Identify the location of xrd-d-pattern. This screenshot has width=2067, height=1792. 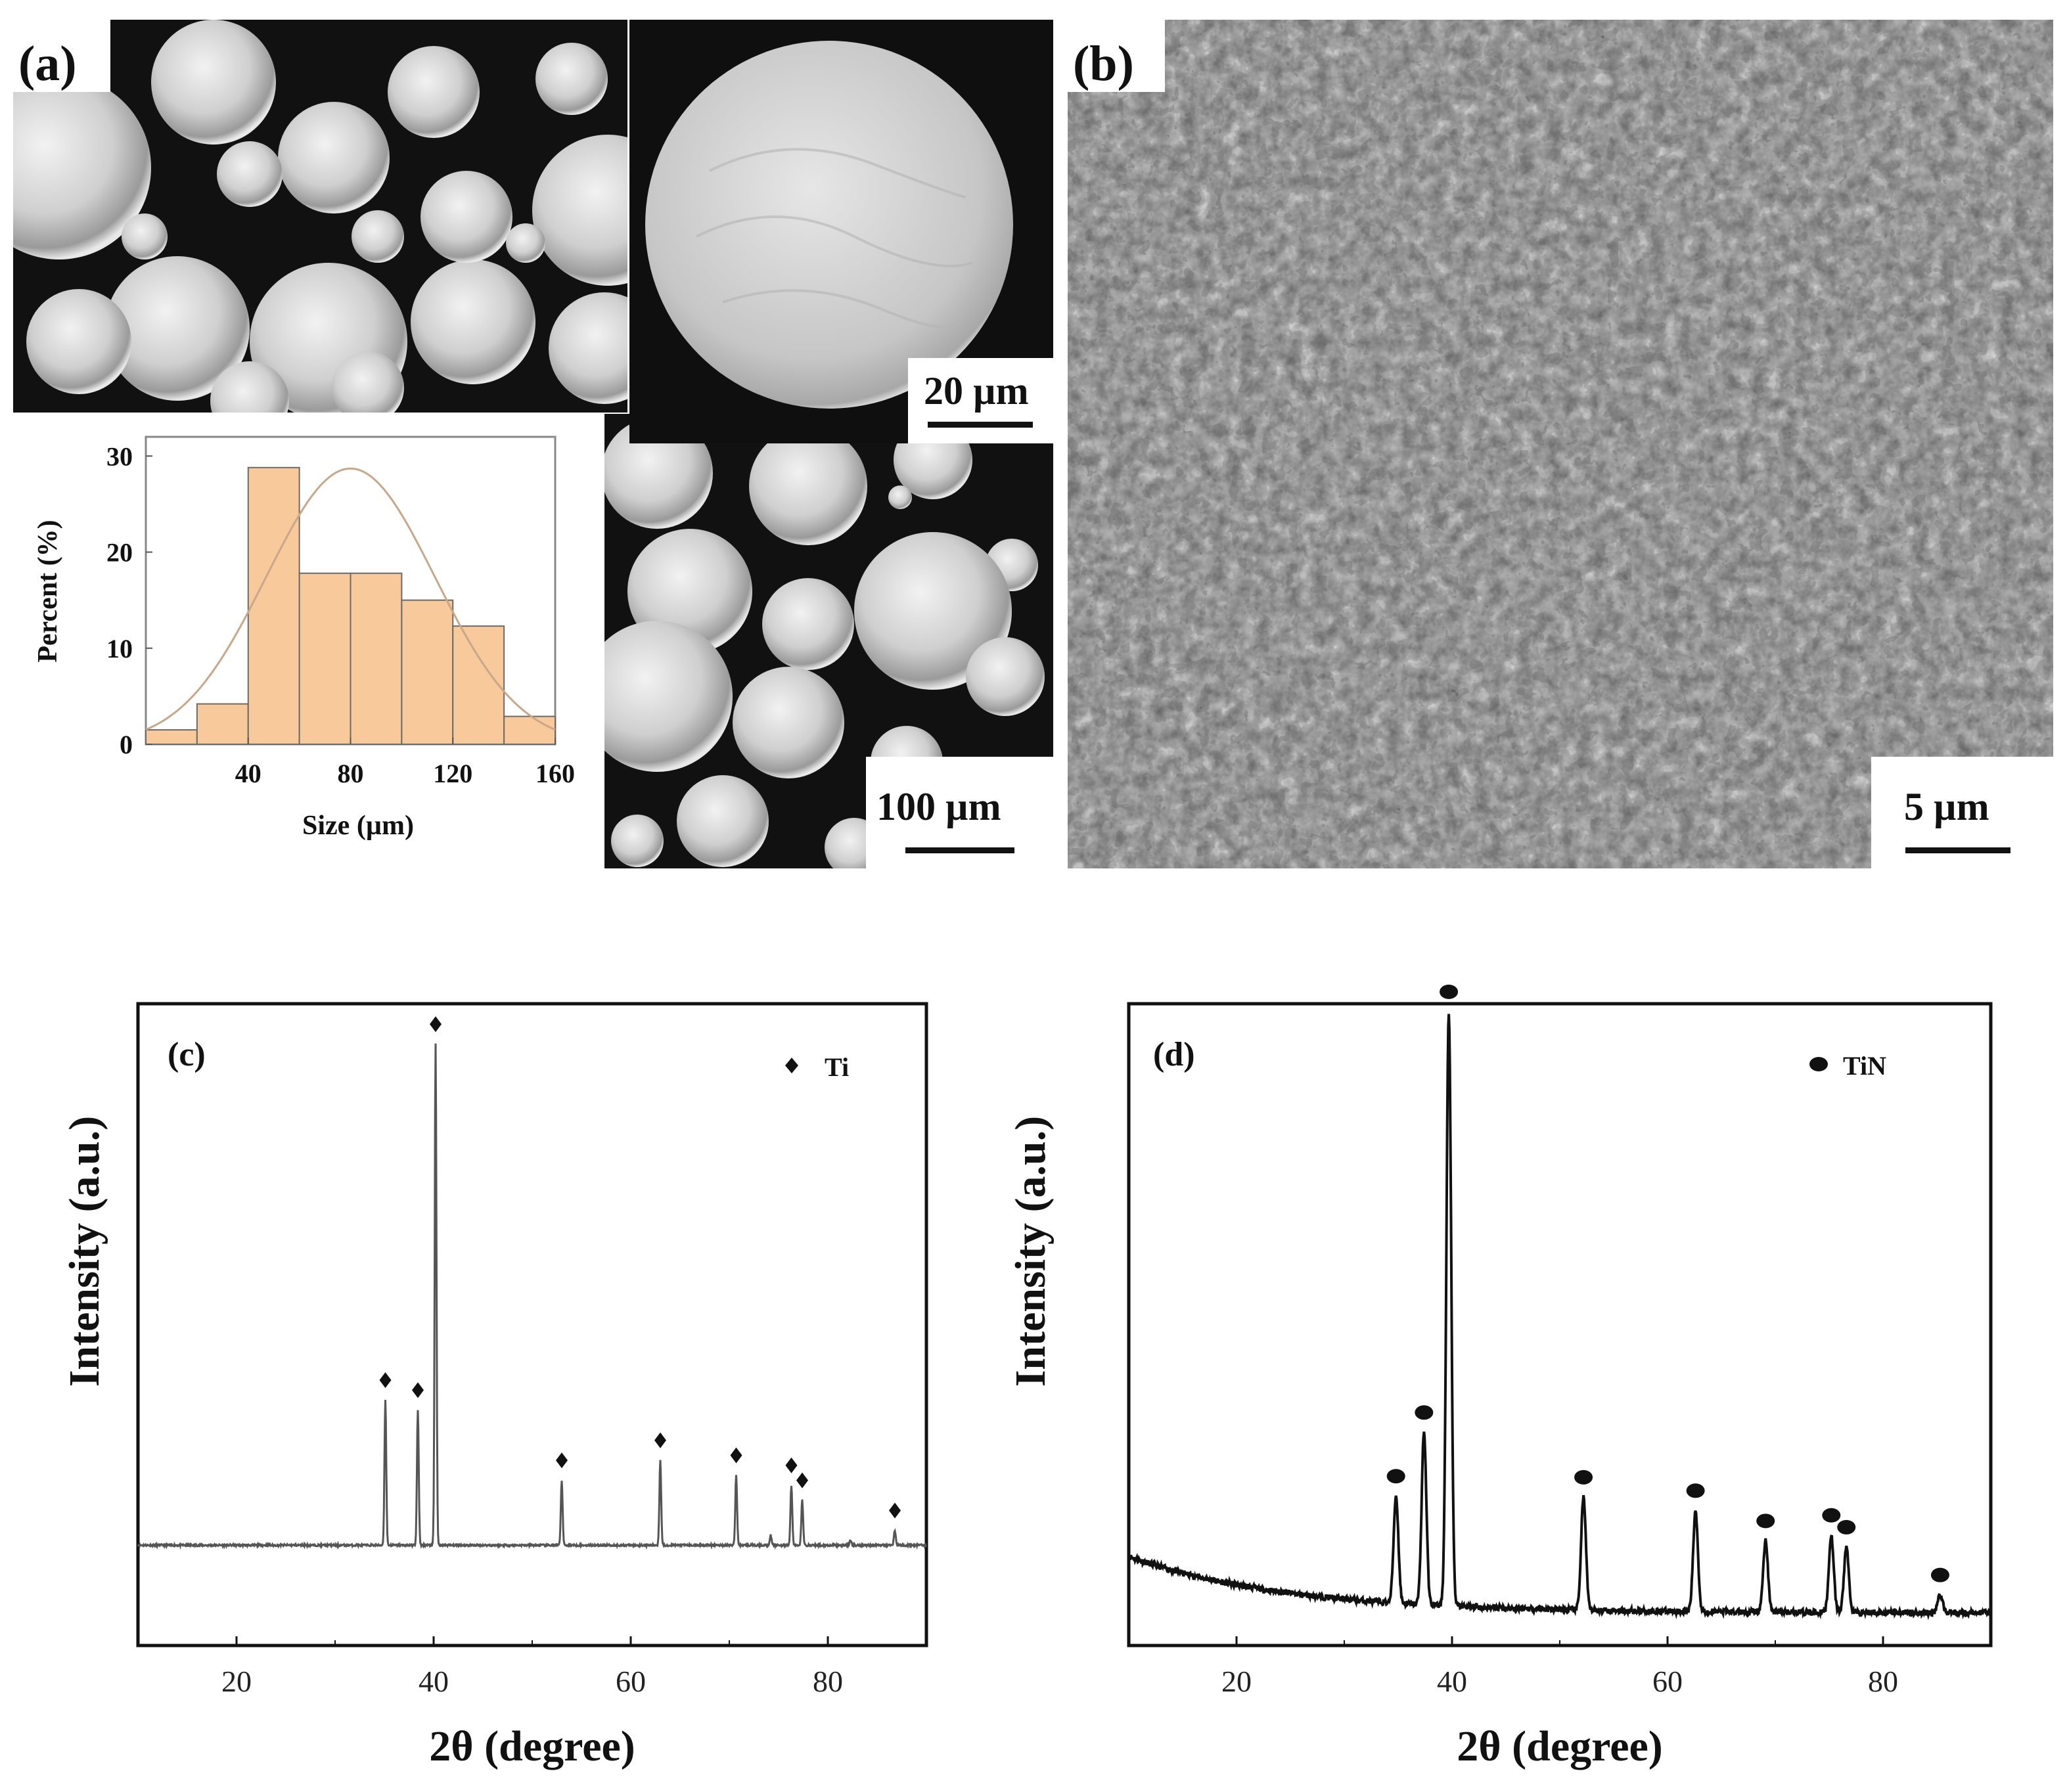
(1560, 1317).